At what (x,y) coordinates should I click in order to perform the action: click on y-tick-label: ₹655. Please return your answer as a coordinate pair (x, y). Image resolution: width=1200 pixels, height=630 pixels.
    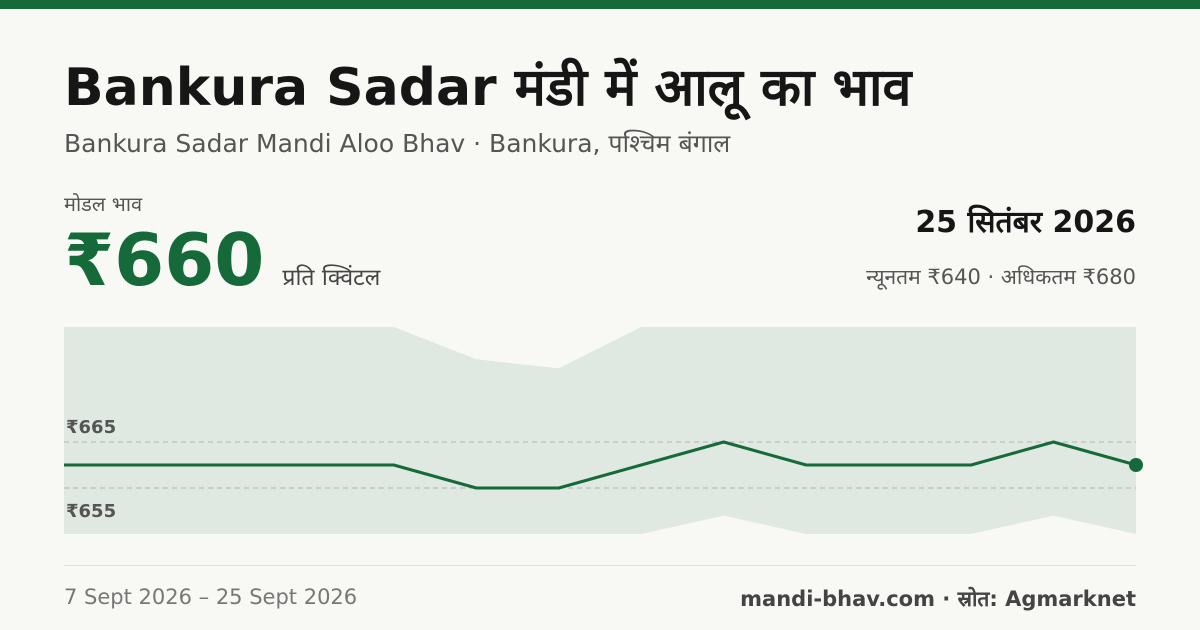
    Looking at the image, I should click on (91, 511).